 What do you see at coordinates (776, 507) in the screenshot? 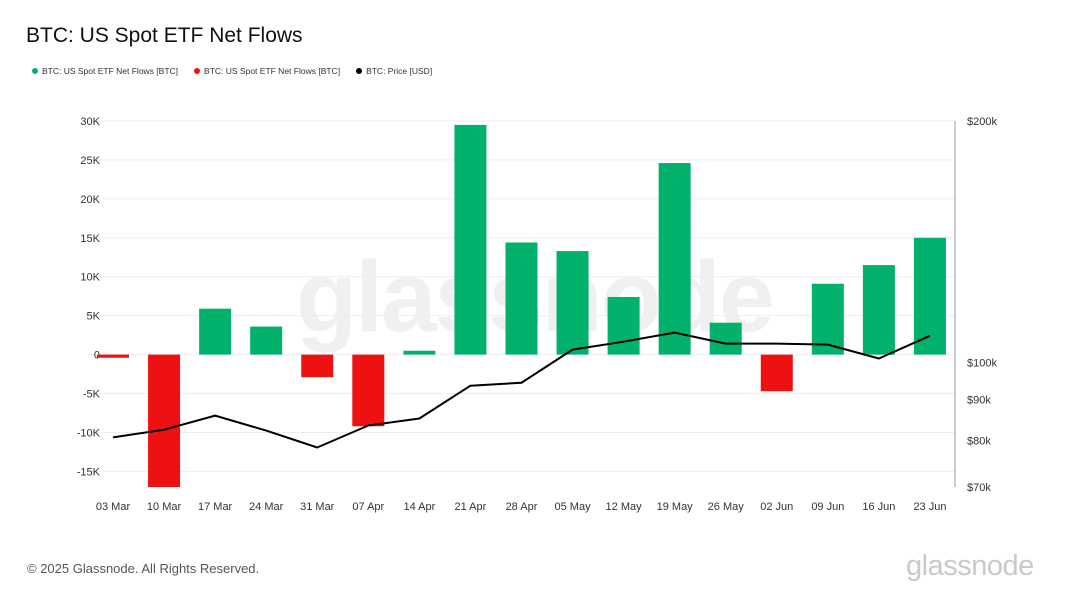
I see `x-tick-label: 02 Jun` at bounding box center [776, 507].